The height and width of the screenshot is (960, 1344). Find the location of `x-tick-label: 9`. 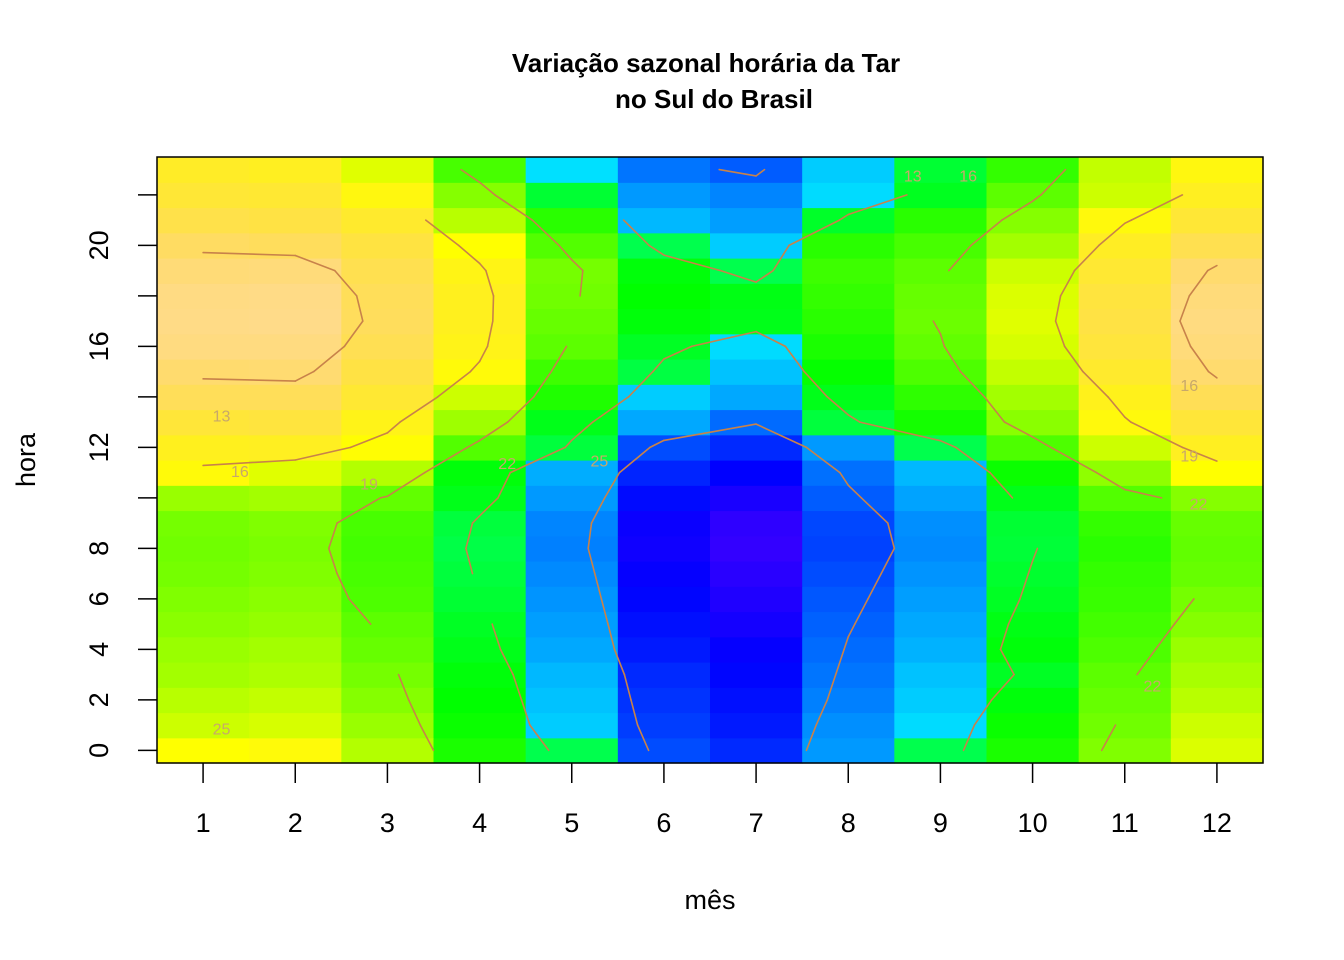

x-tick-label: 9 is located at coordinates (940, 823).